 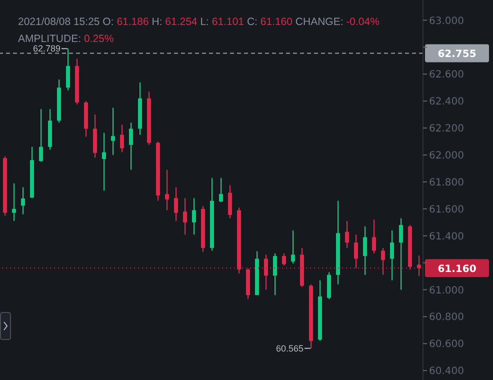 What do you see at coordinates (46, 49) in the screenshot?
I see `annotation: 62.789` at bounding box center [46, 49].